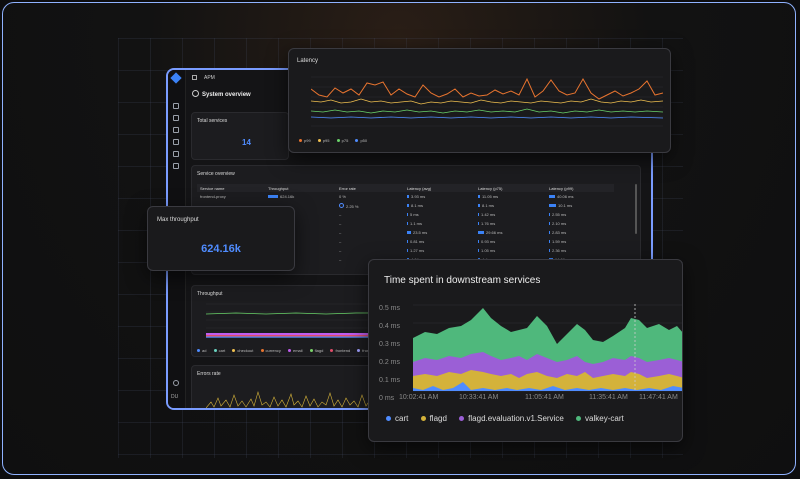 The height and width of the screenshot is (479, 800). What do you see at coordinates (216, 174) in the screenshot?
I see `service-overview-title: Service overview` at bounding box center [216, 174].